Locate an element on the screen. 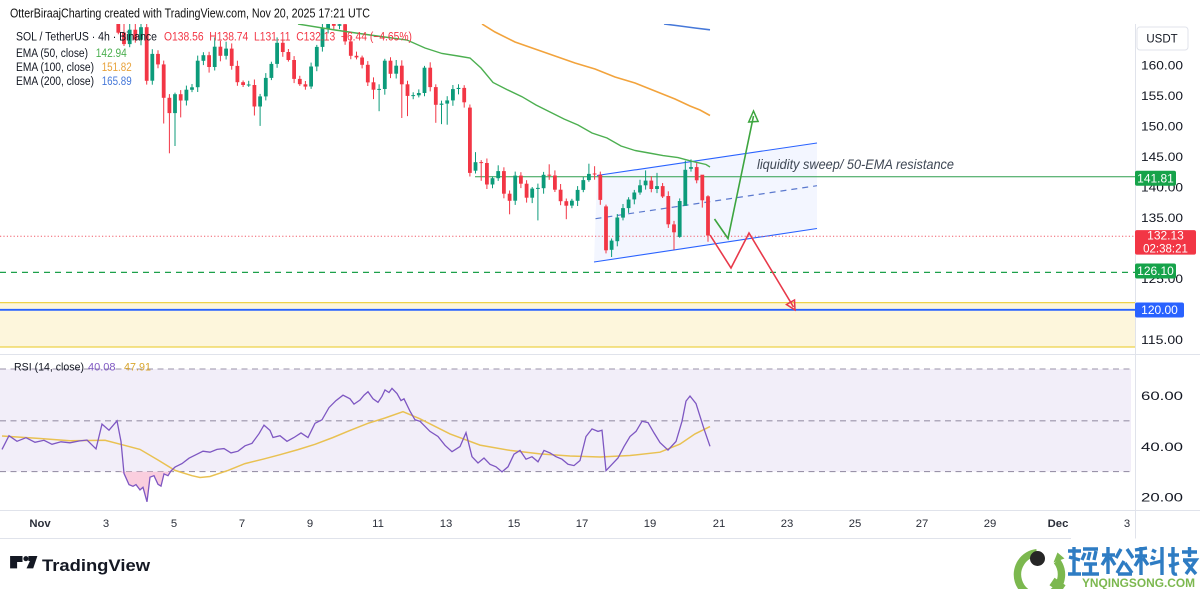 The image size is (1200, 594). svg-text: 141.81 is located at coordinates (1155, 179).